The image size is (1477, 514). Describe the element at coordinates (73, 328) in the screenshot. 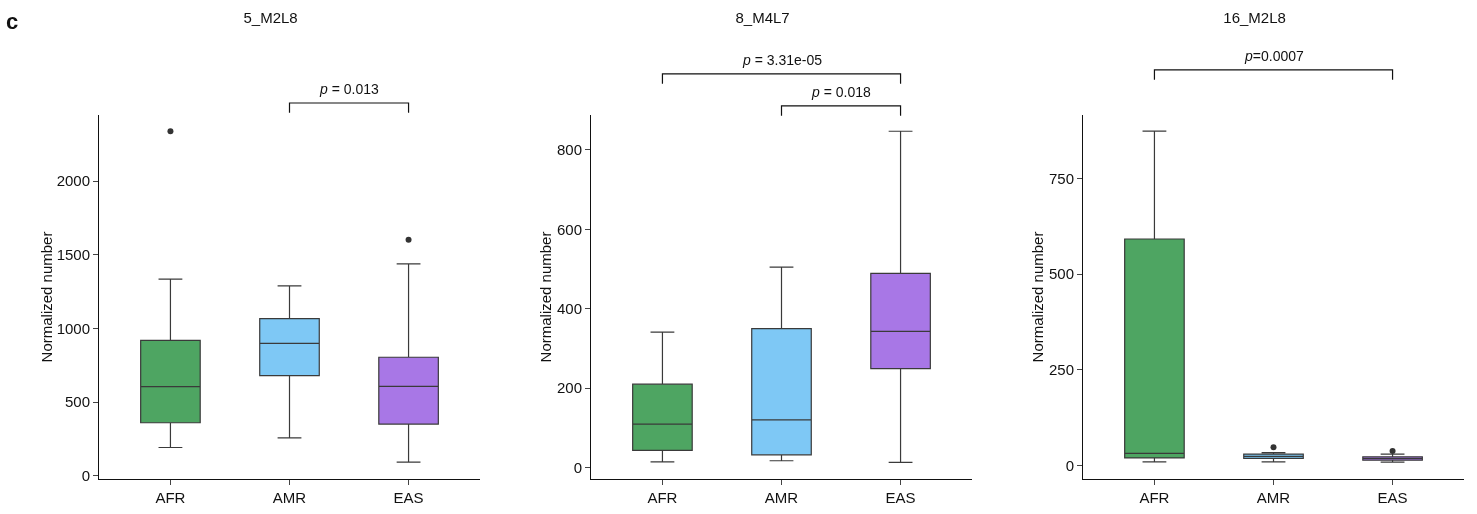

I see `y-tick-label: 1000` at that location.